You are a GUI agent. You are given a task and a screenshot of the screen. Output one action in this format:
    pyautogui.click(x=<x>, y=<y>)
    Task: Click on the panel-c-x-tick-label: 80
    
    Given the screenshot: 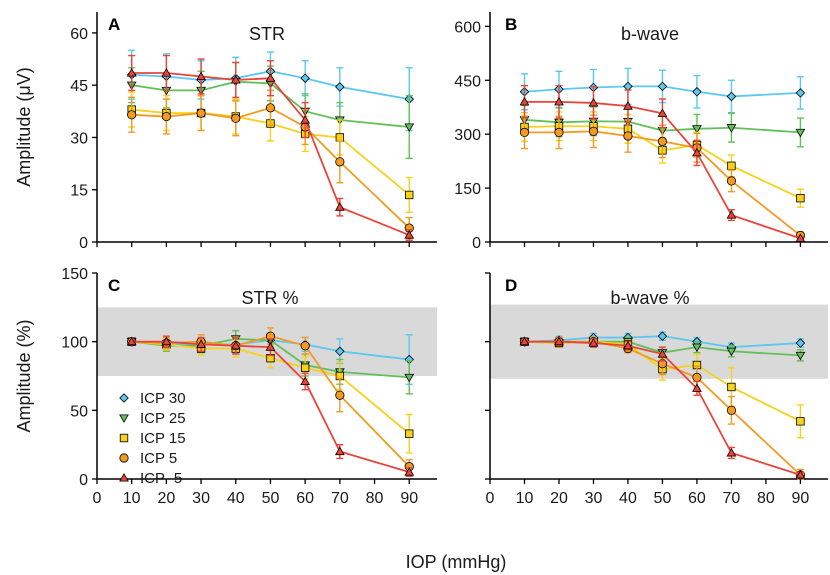 What is the action you would take?
    pyautogui.click(x=375, y=498)
    